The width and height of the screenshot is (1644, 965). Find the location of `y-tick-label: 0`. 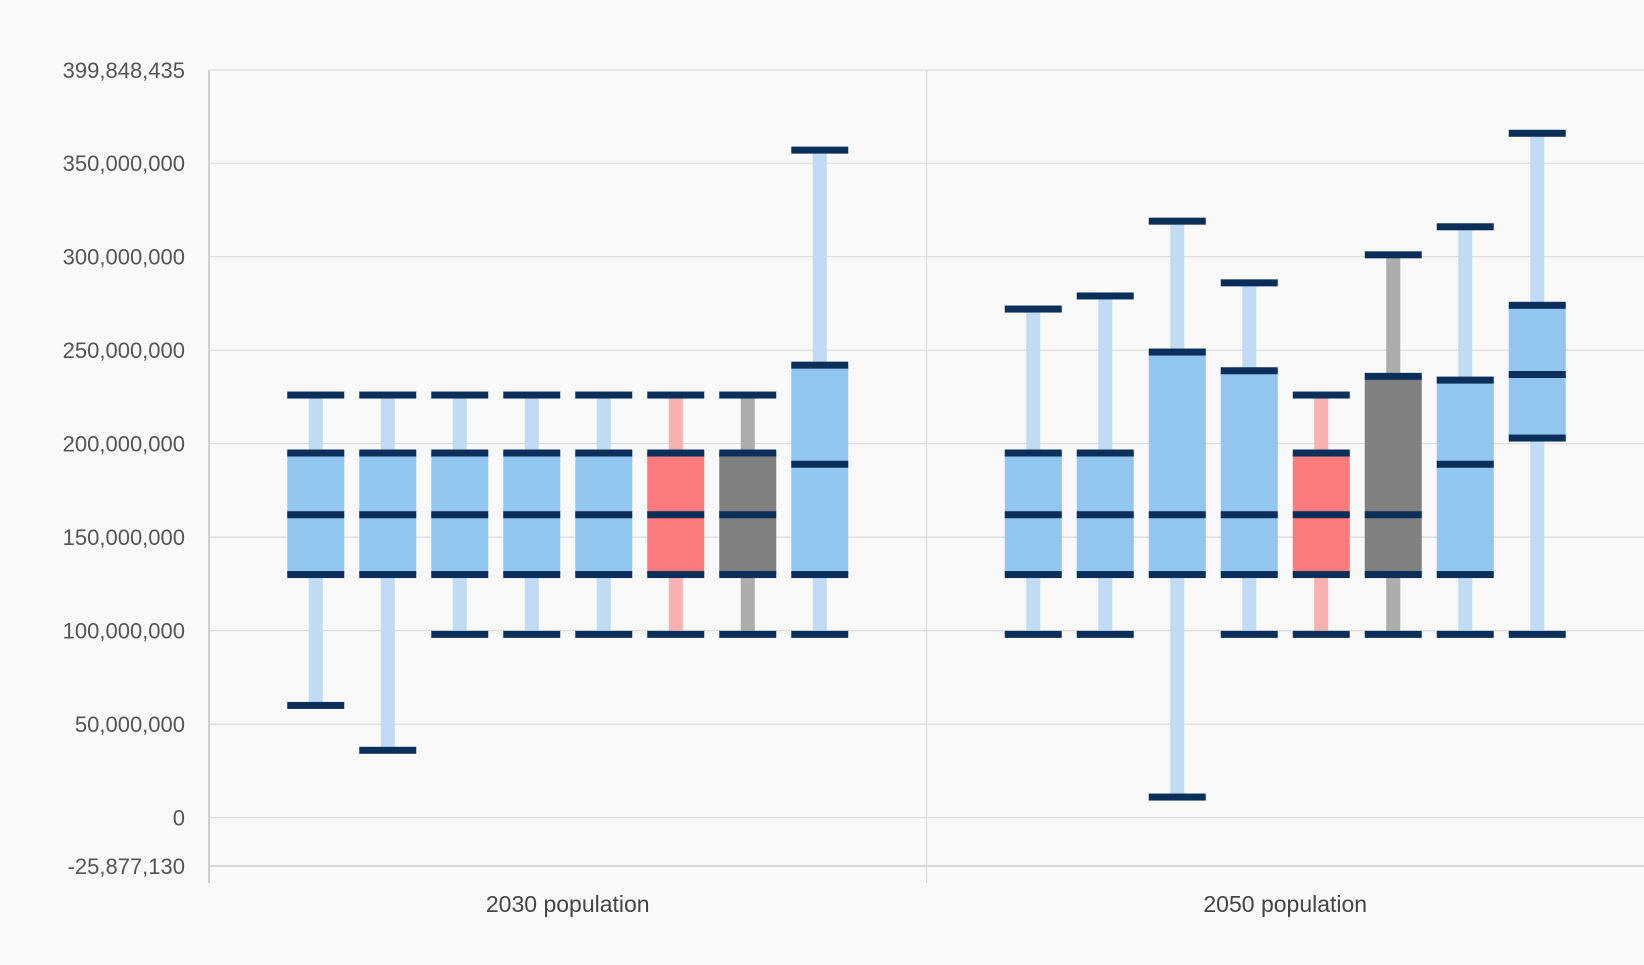

y-tick-label: 0 is located at coordinates (179, 818).